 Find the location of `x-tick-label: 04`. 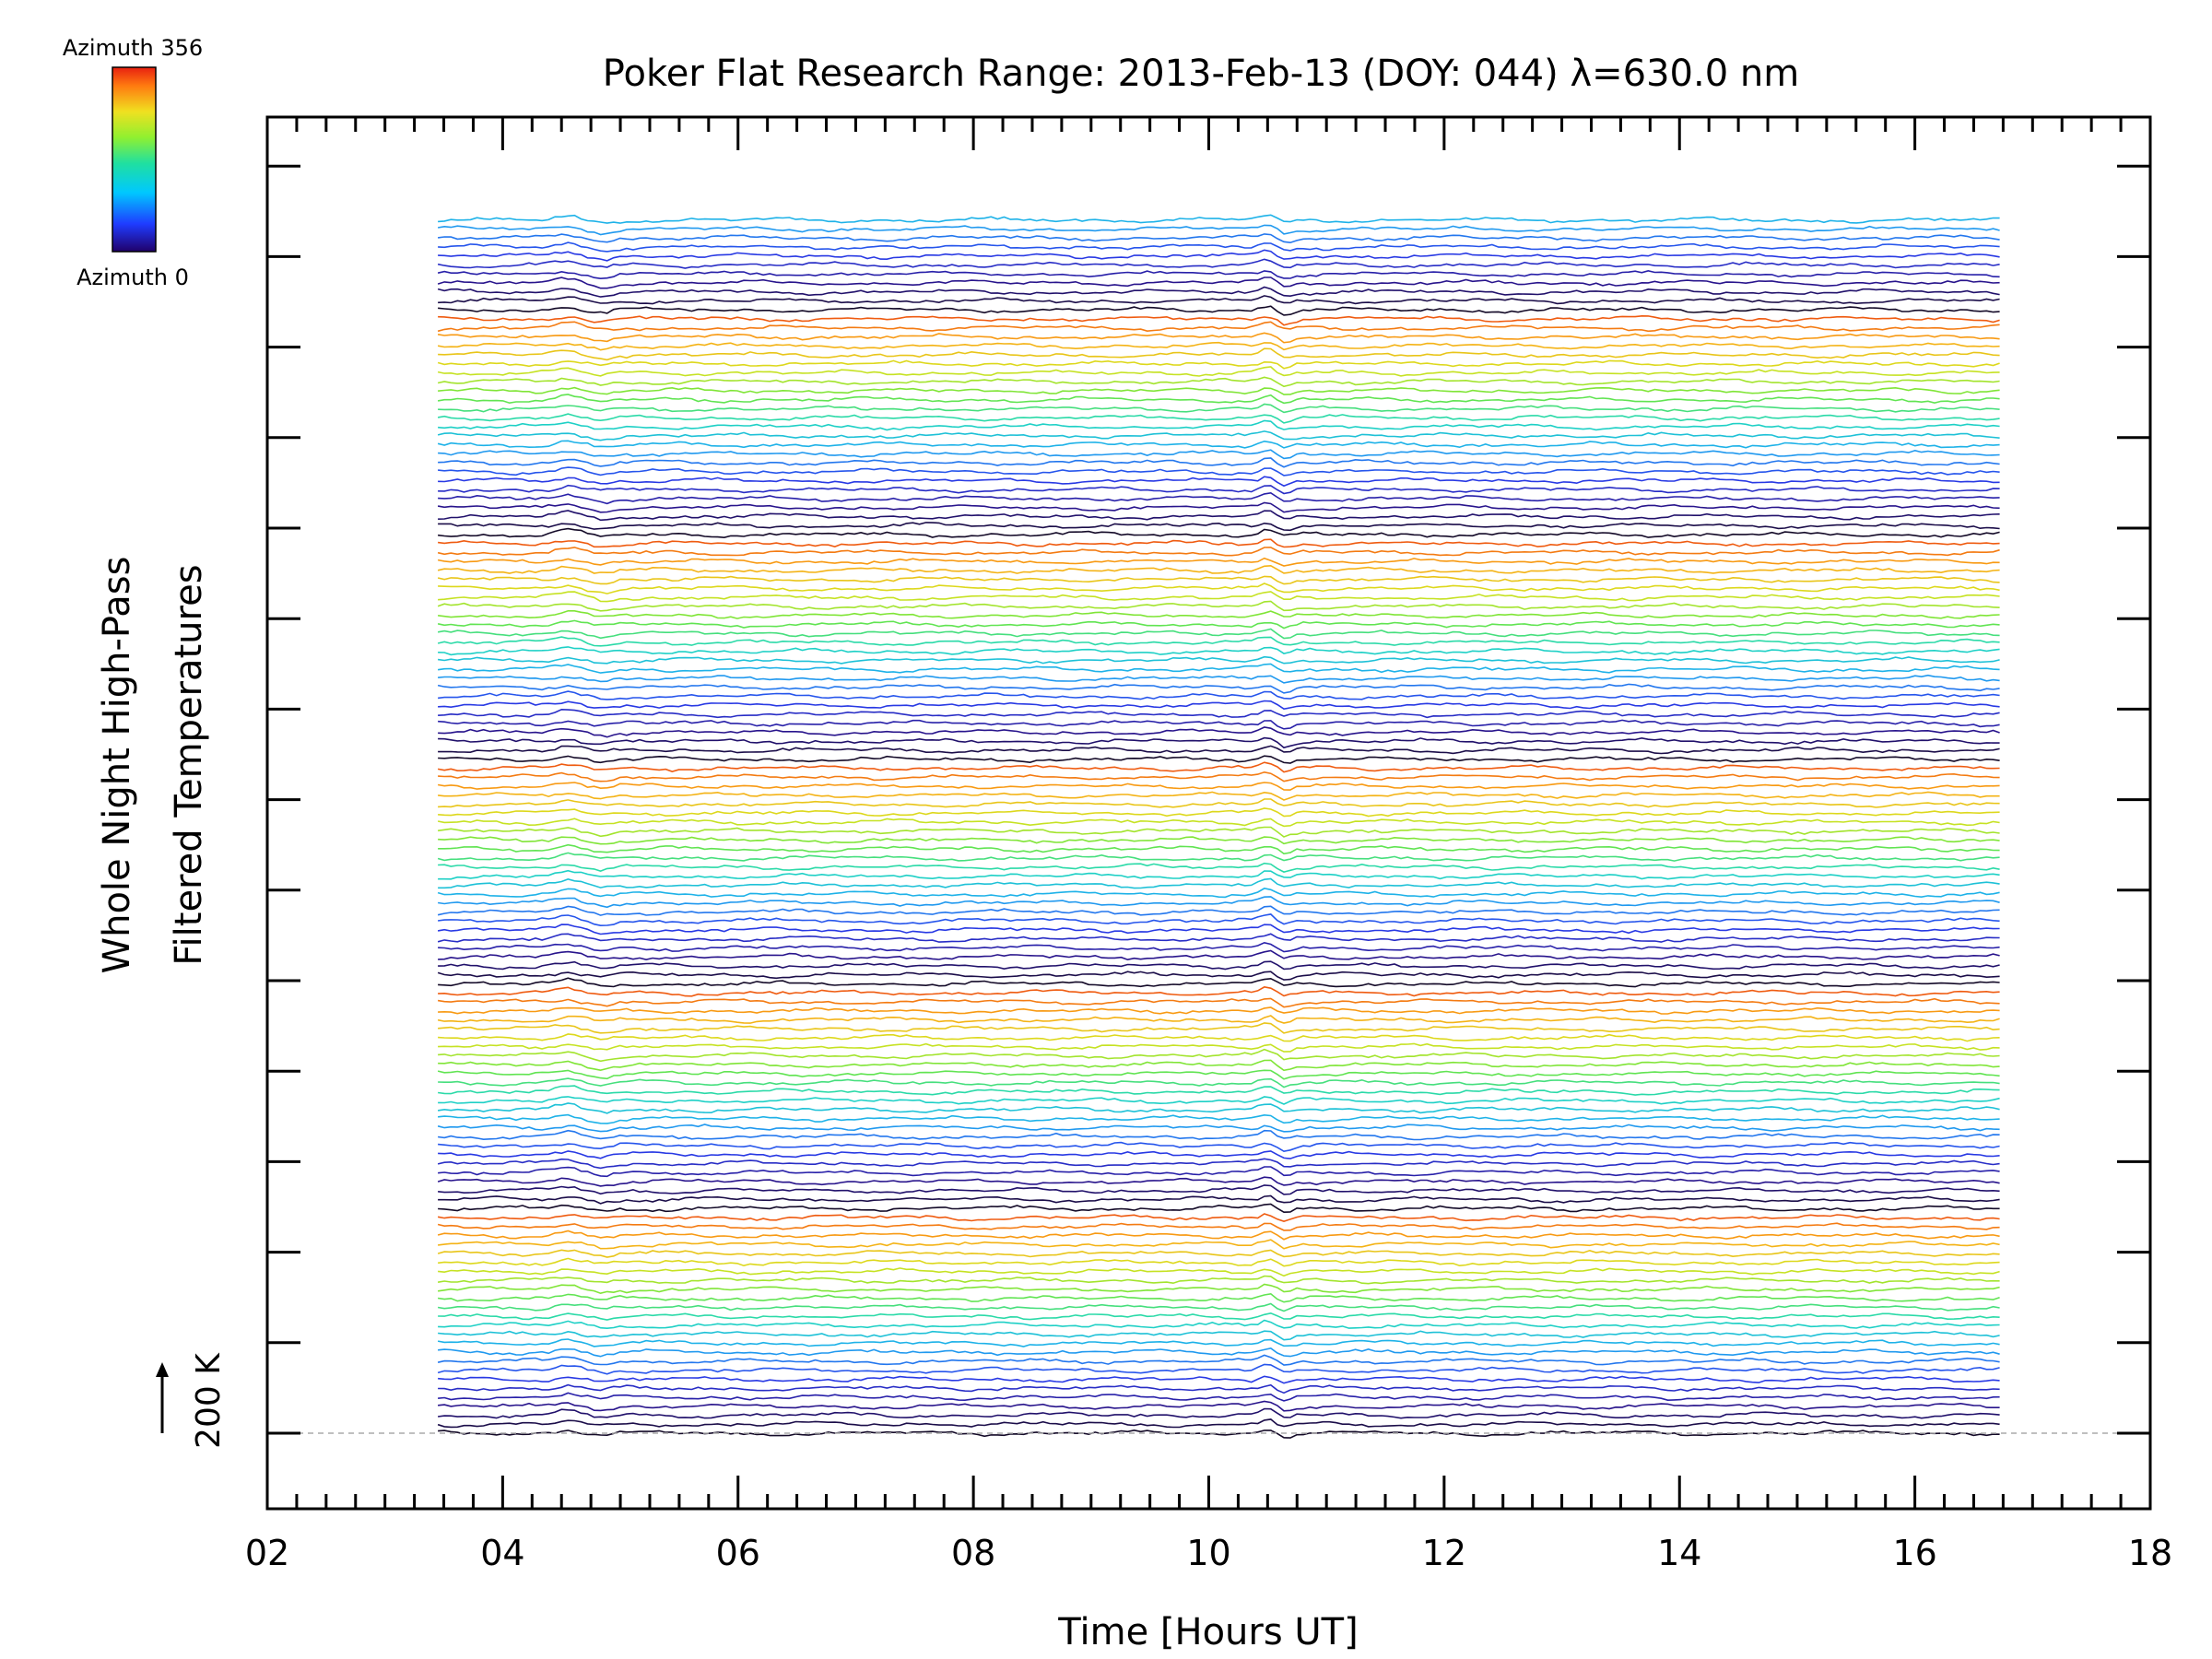

x-tick-label: 04 is located at coordinates (502, 1553).